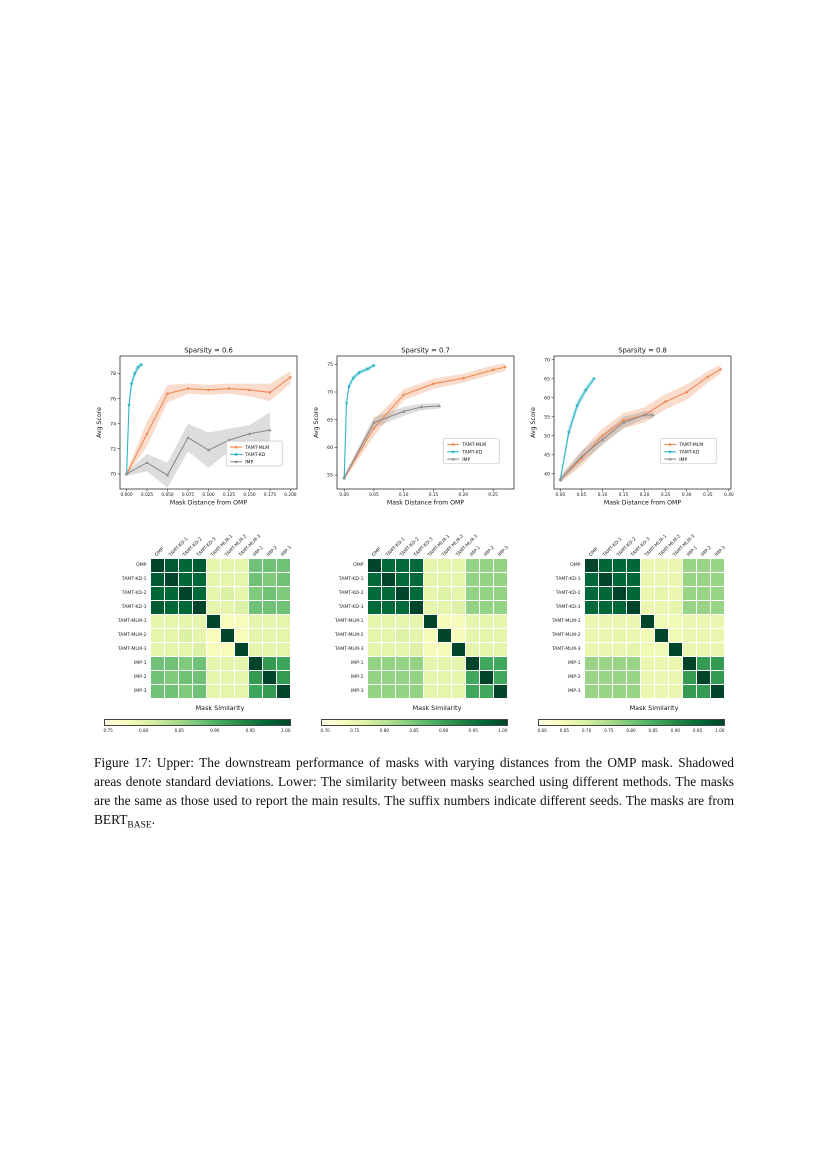  I want to click on heatmap-row-label: TAMT-MLM-2, so click(349, 635).